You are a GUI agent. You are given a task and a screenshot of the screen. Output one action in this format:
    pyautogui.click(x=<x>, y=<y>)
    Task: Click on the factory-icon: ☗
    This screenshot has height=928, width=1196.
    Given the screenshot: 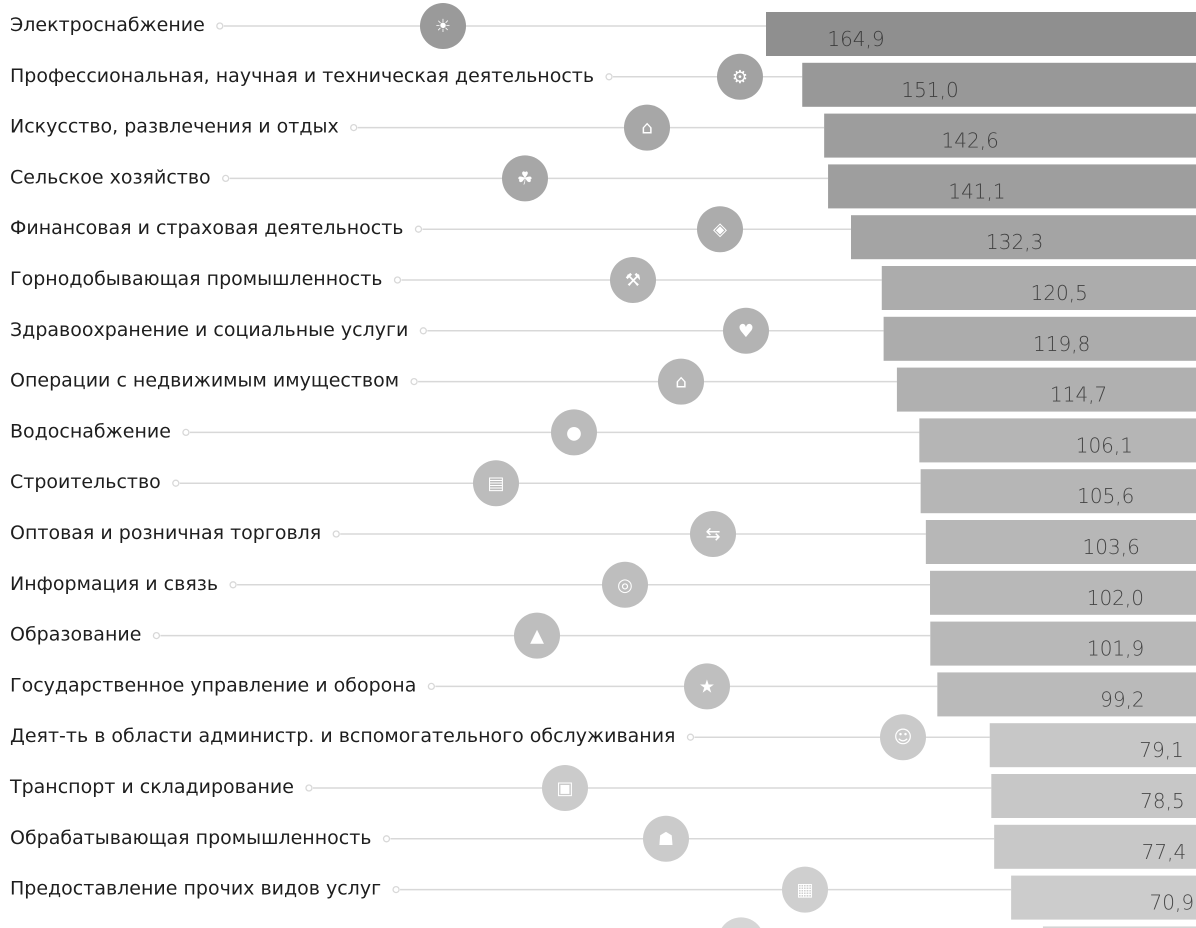 What is the action you would take?
    pyautogui.click(x=666, y=838)
    